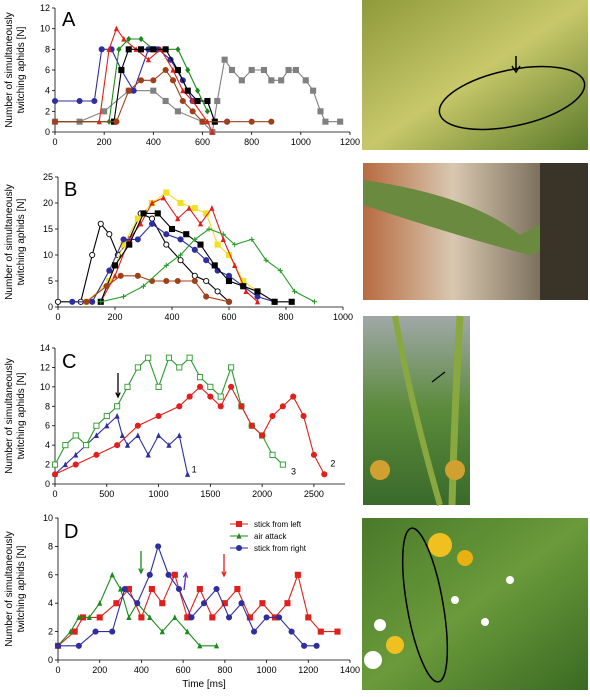 This screenshot has width=590, height=697. I want to click on photo-a, so click(475, 75).